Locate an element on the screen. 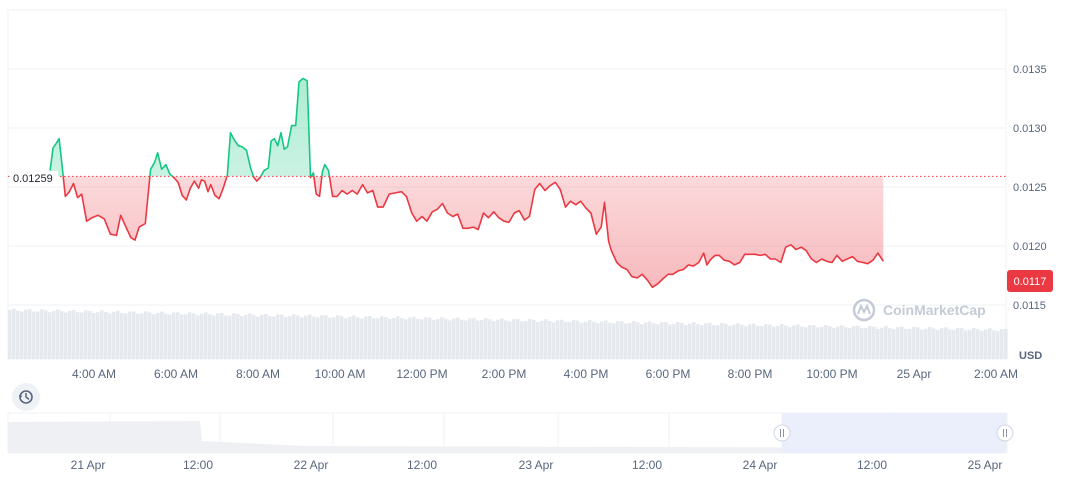 Image resolution: width=1072 pixels, height=477 pixels. x-tick-label: 2:00 AM is located at coordinates (996, 374).